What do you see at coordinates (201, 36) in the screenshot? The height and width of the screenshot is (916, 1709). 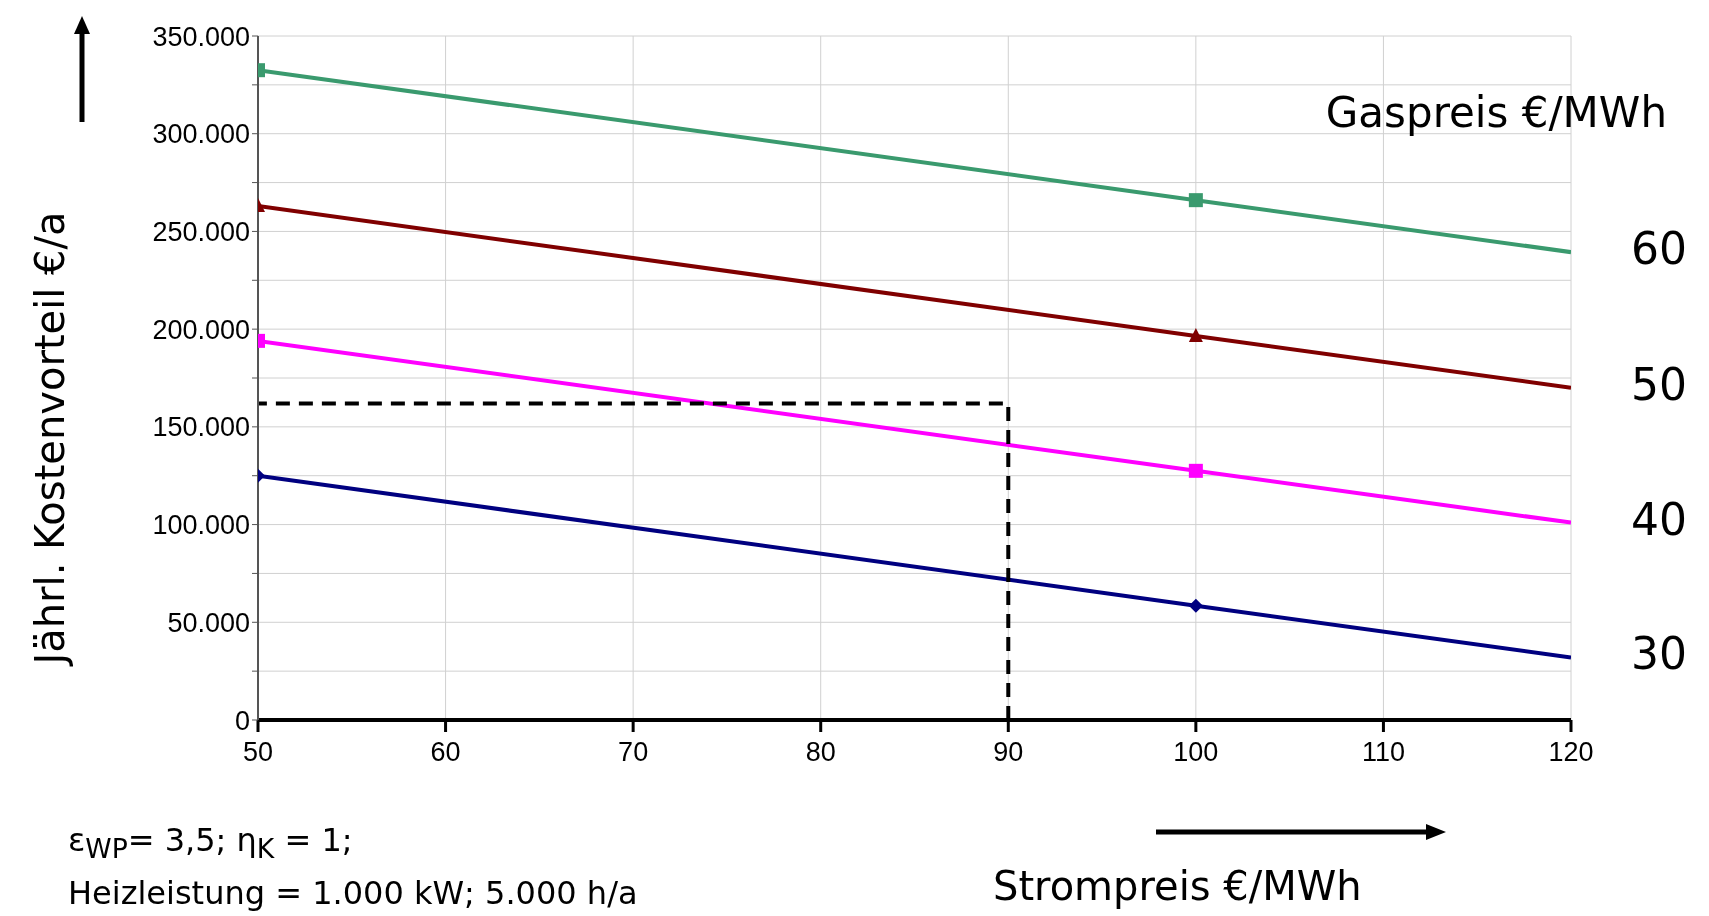 I see `y-tick-label: 350.000` at bounding box center [201, 36].